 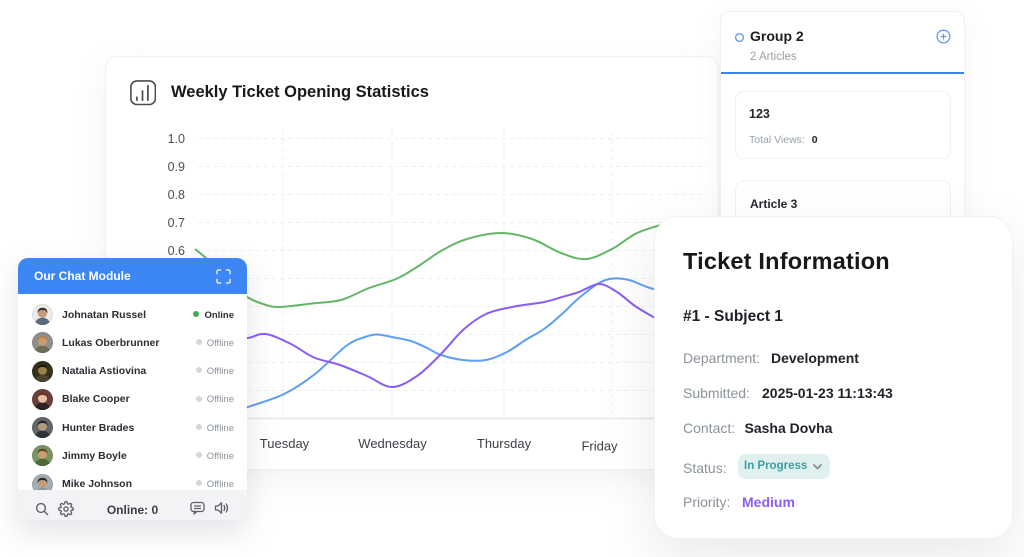 What do you see at coordinates (176, 251) in the screenshot?
I see `svg-text: 0.6` at bounding box center [176, 251].